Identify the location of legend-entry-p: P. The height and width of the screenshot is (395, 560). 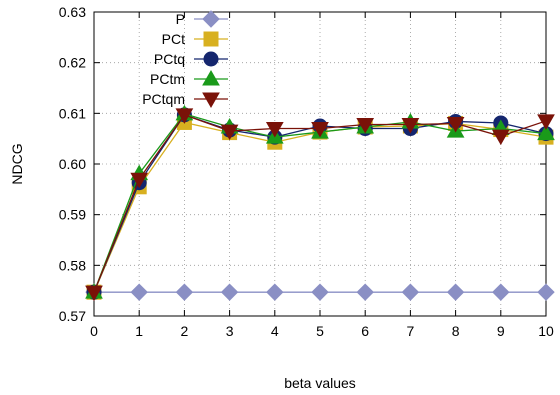
(202, 19).